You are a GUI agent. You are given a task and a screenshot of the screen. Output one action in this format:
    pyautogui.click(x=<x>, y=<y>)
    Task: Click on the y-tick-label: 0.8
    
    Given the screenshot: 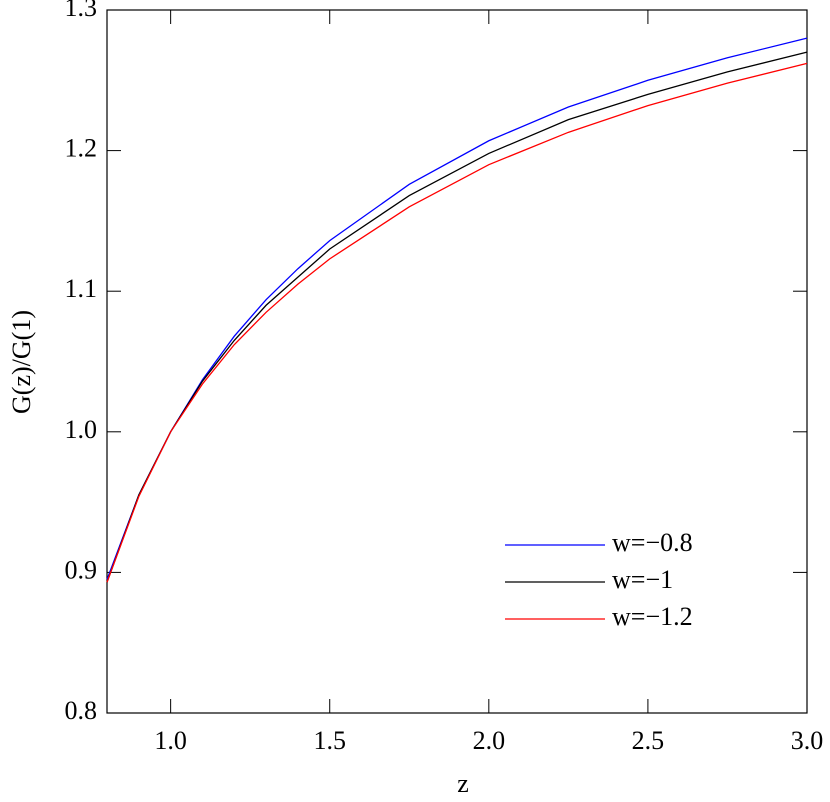 What is the action you would take?
    pyautogui.click(x=81, y=710)
    